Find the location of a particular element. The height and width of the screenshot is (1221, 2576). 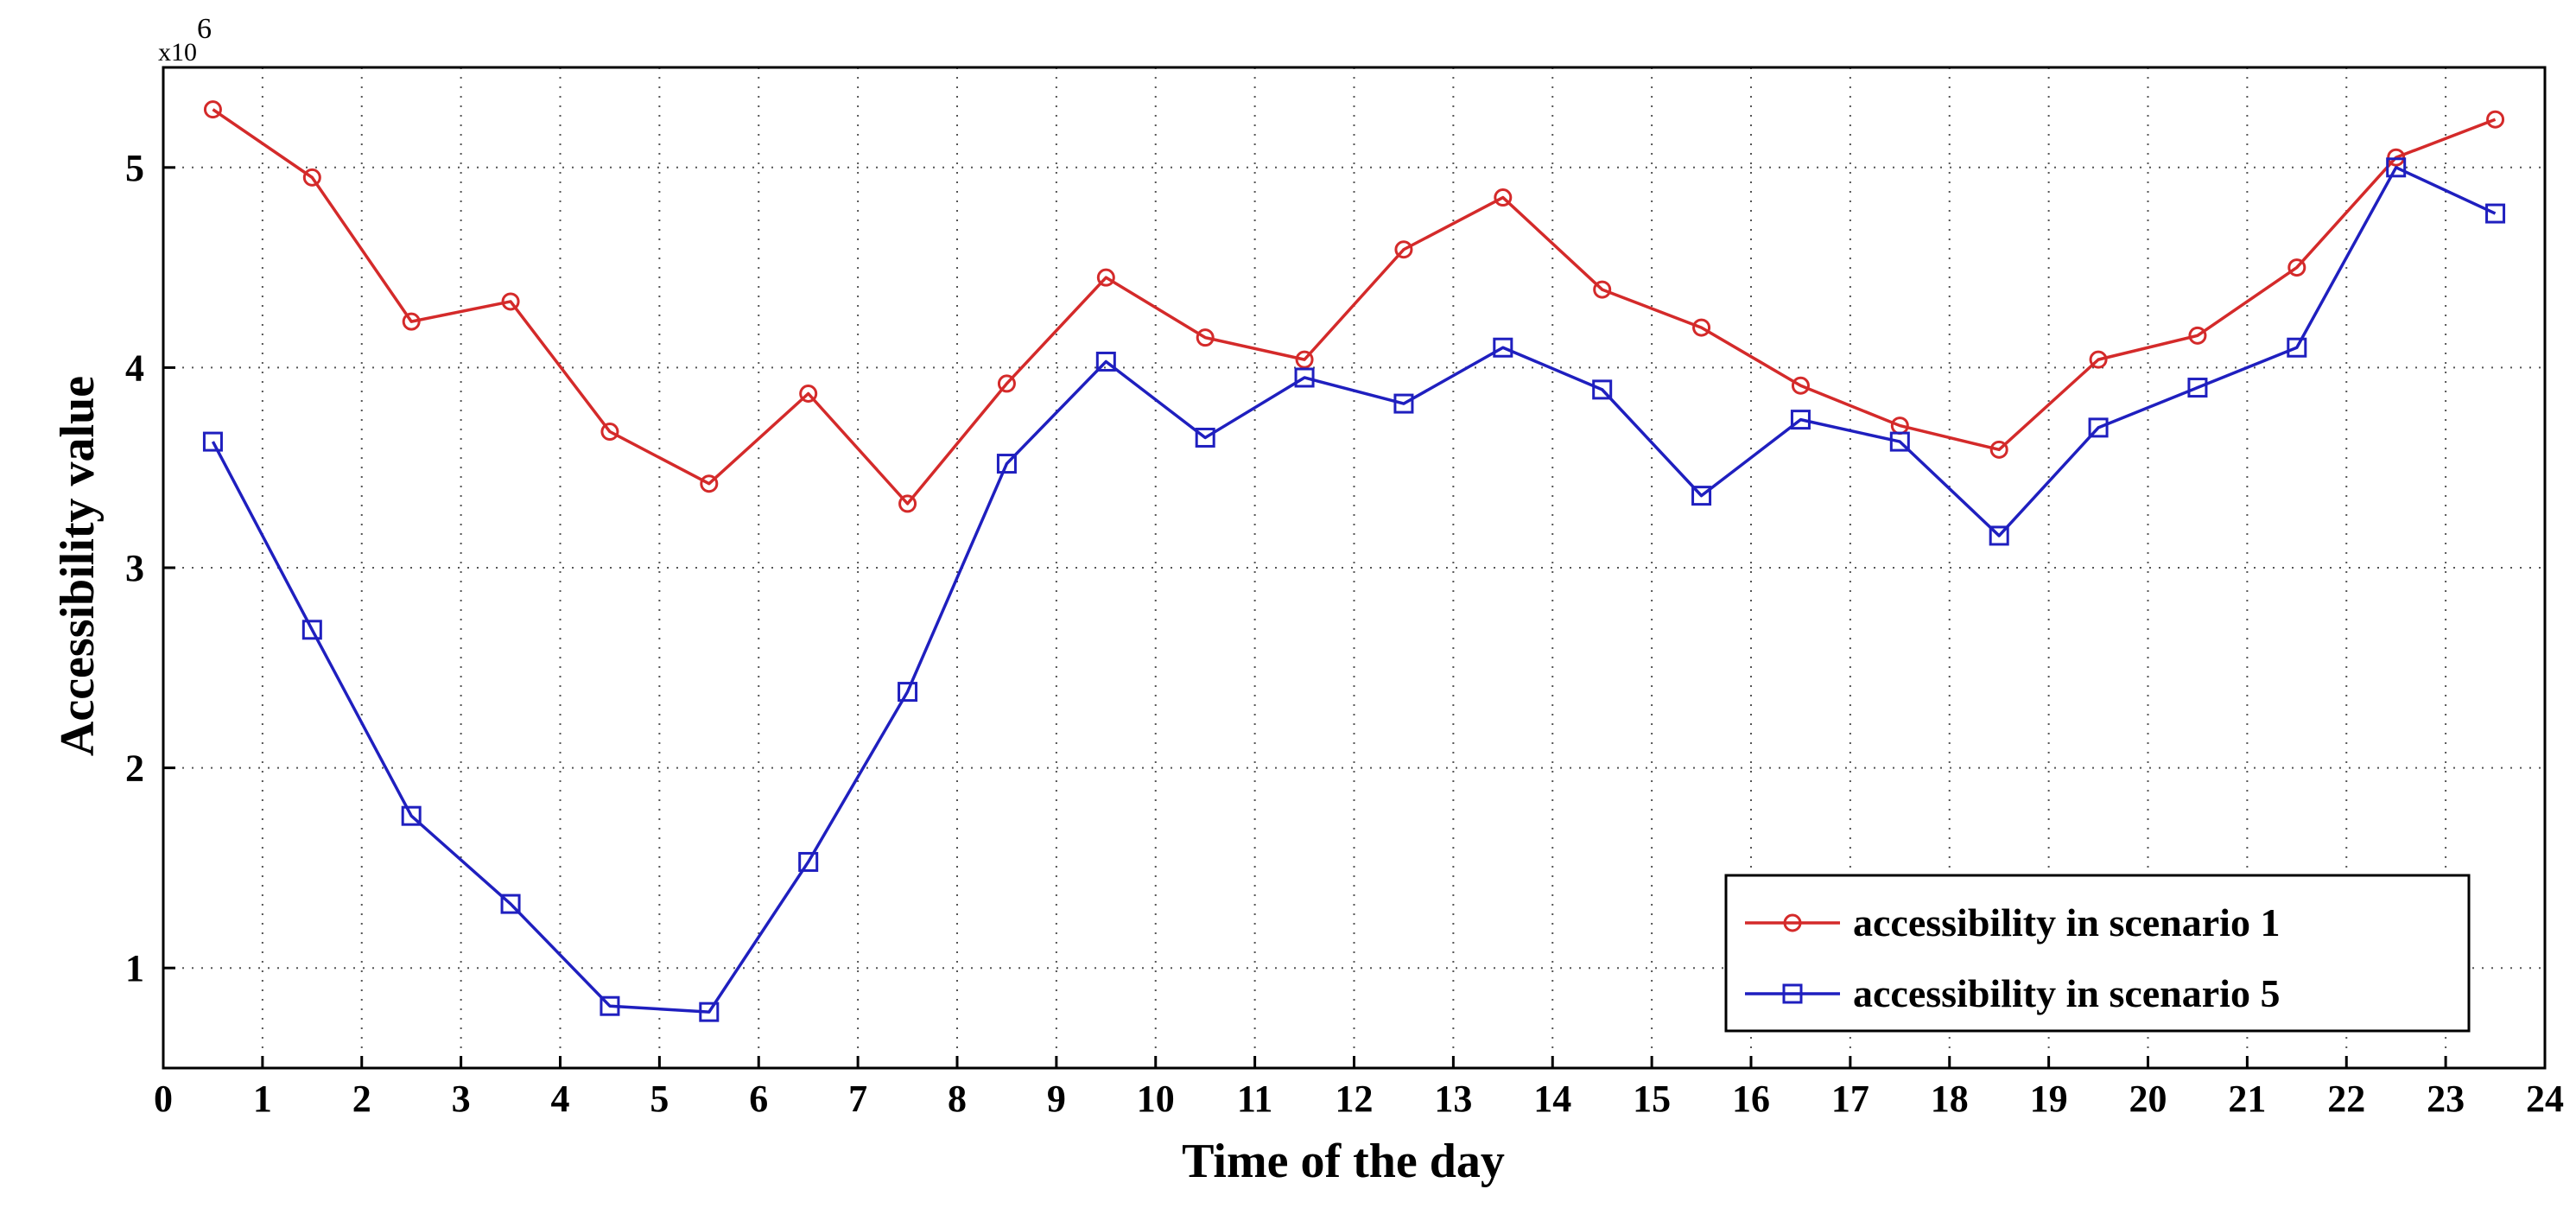

y-tick-label: 2 is located at coordinates (134, 768).